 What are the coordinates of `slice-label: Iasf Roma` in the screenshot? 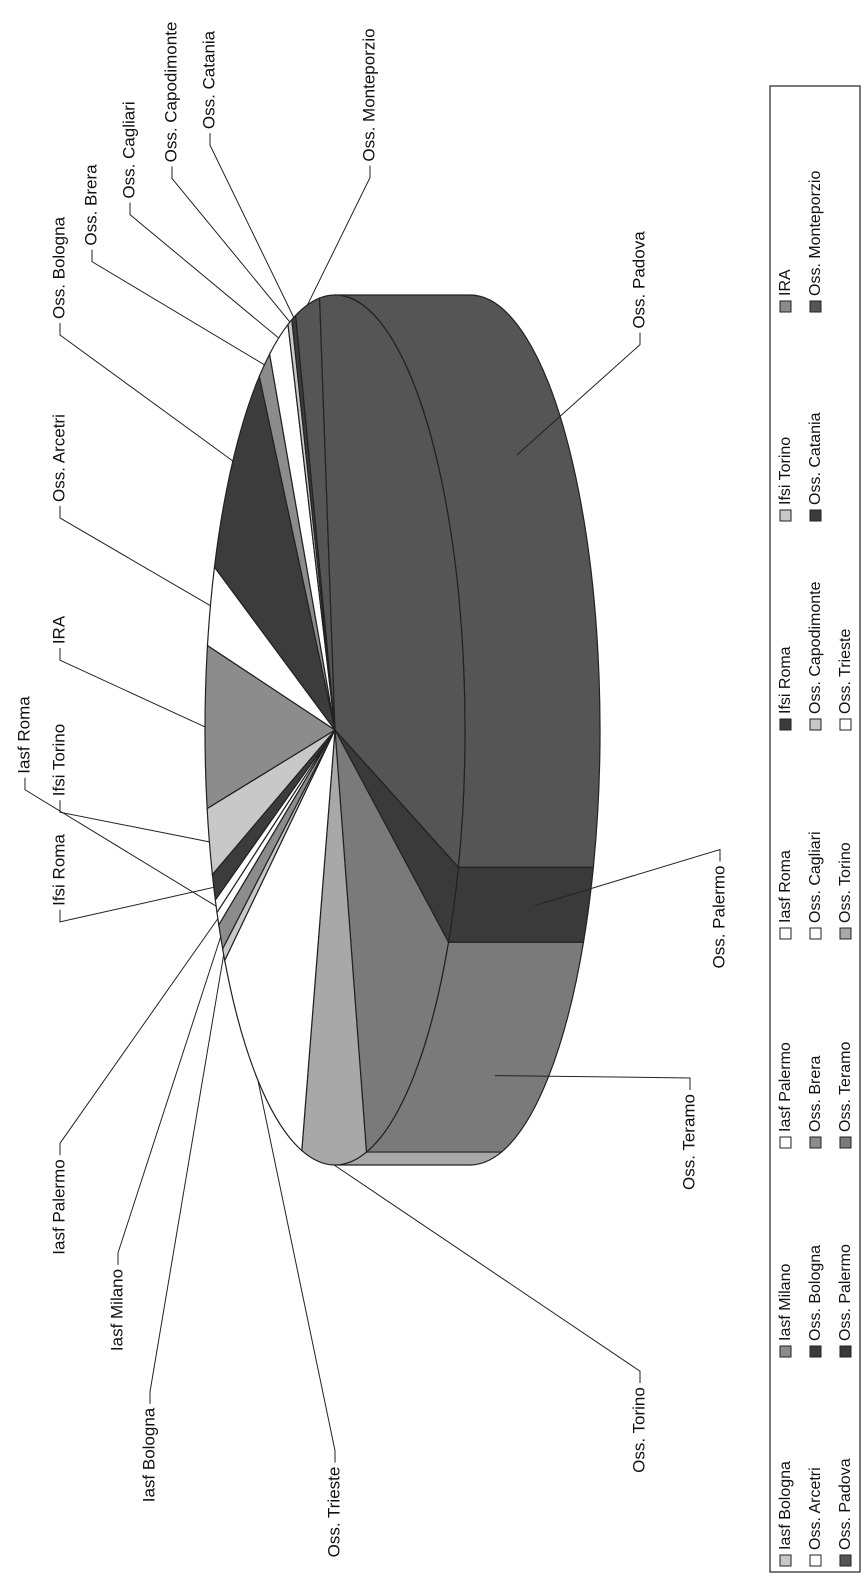 It's located at (23, 735).